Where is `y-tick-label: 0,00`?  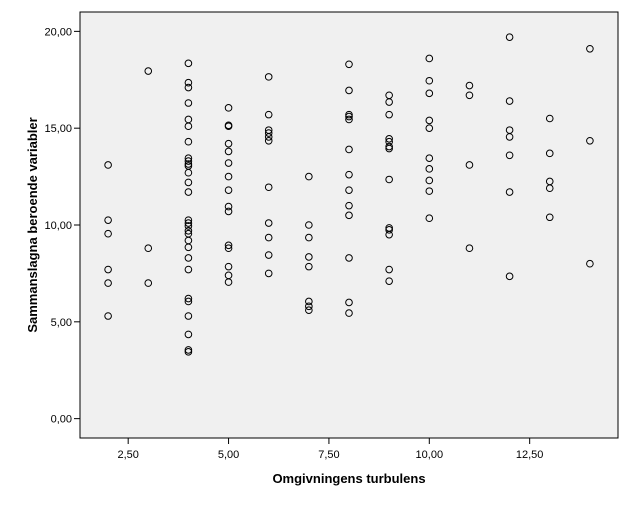
y-tick-label: 0,00 is located at coordinates (61, 420).